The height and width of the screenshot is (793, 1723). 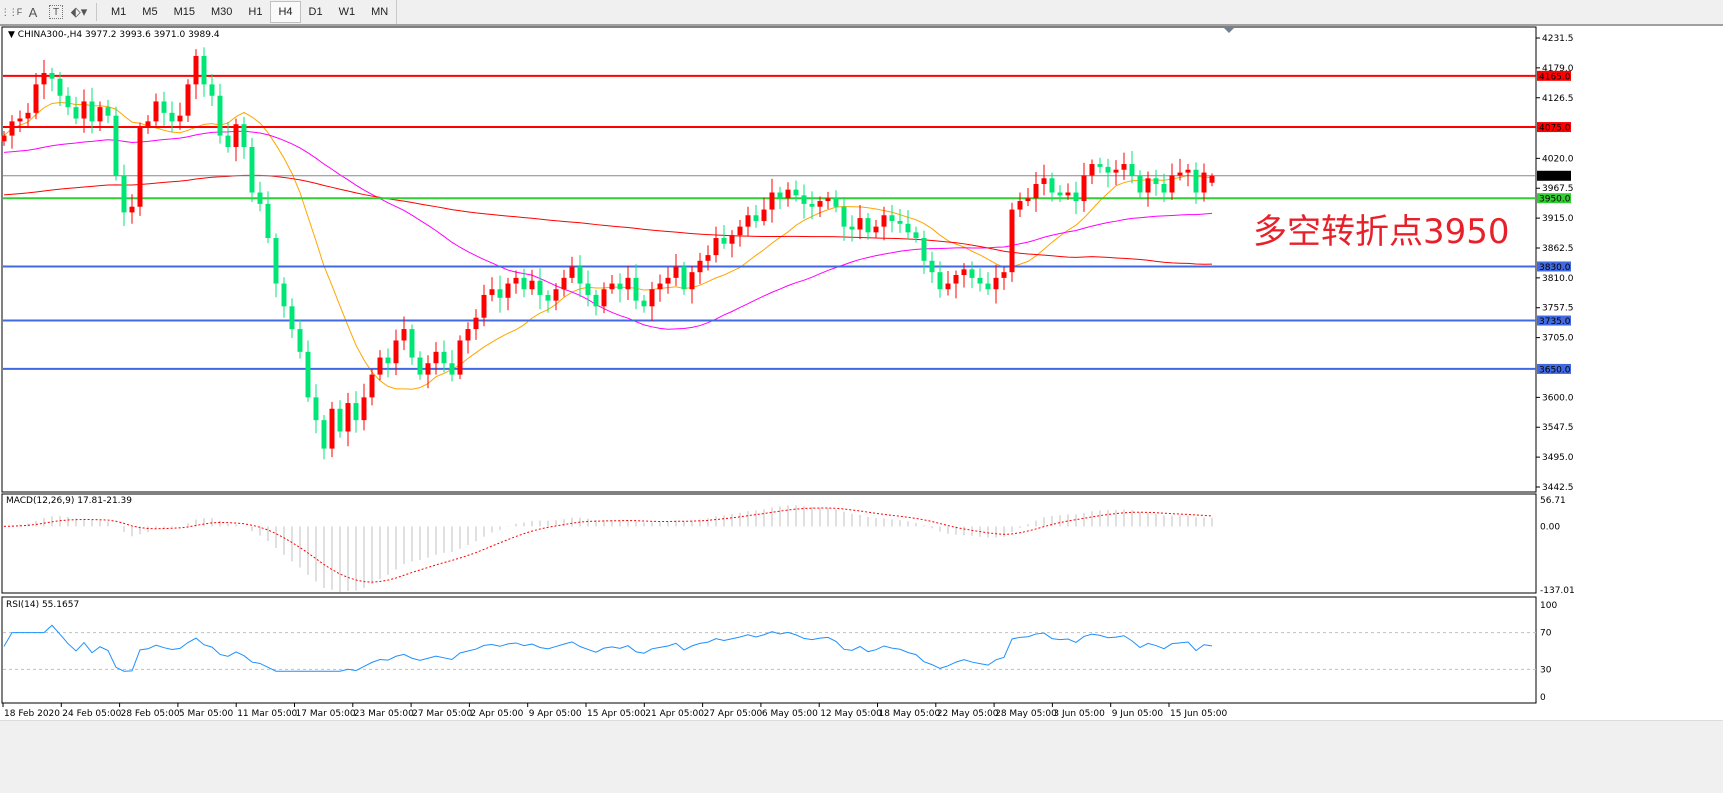 What do you see at coordinates (1546, 670) in the screenshot?
I see `rsi-axis-label: 30` at bounding box center [1546, 670].